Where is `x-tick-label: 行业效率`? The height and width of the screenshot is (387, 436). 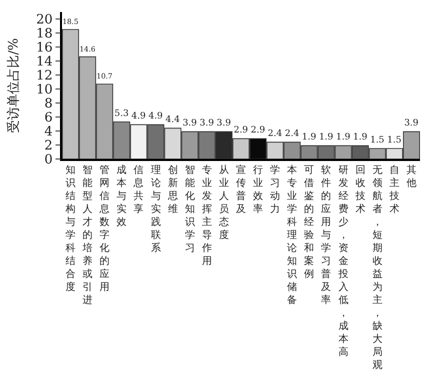 x-tick-label: 行业效率 is located at coordinates (258, 189).